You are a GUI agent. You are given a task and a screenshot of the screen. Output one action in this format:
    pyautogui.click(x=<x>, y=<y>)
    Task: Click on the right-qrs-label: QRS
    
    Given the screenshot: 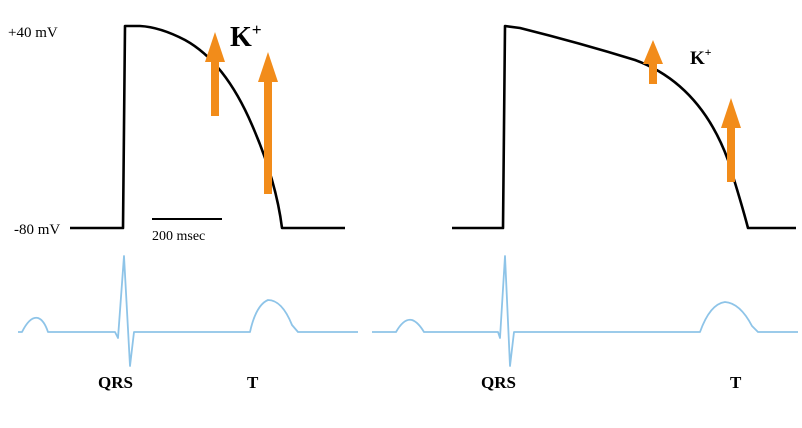 What is the action you would take?
    pyautogui.click(x=498, y=382)
    